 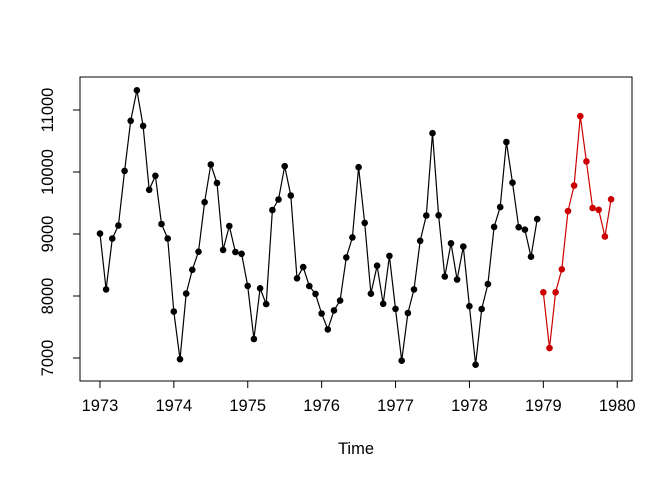 I want to click on y-tick-label: 8000, so click(x=48, y=296).